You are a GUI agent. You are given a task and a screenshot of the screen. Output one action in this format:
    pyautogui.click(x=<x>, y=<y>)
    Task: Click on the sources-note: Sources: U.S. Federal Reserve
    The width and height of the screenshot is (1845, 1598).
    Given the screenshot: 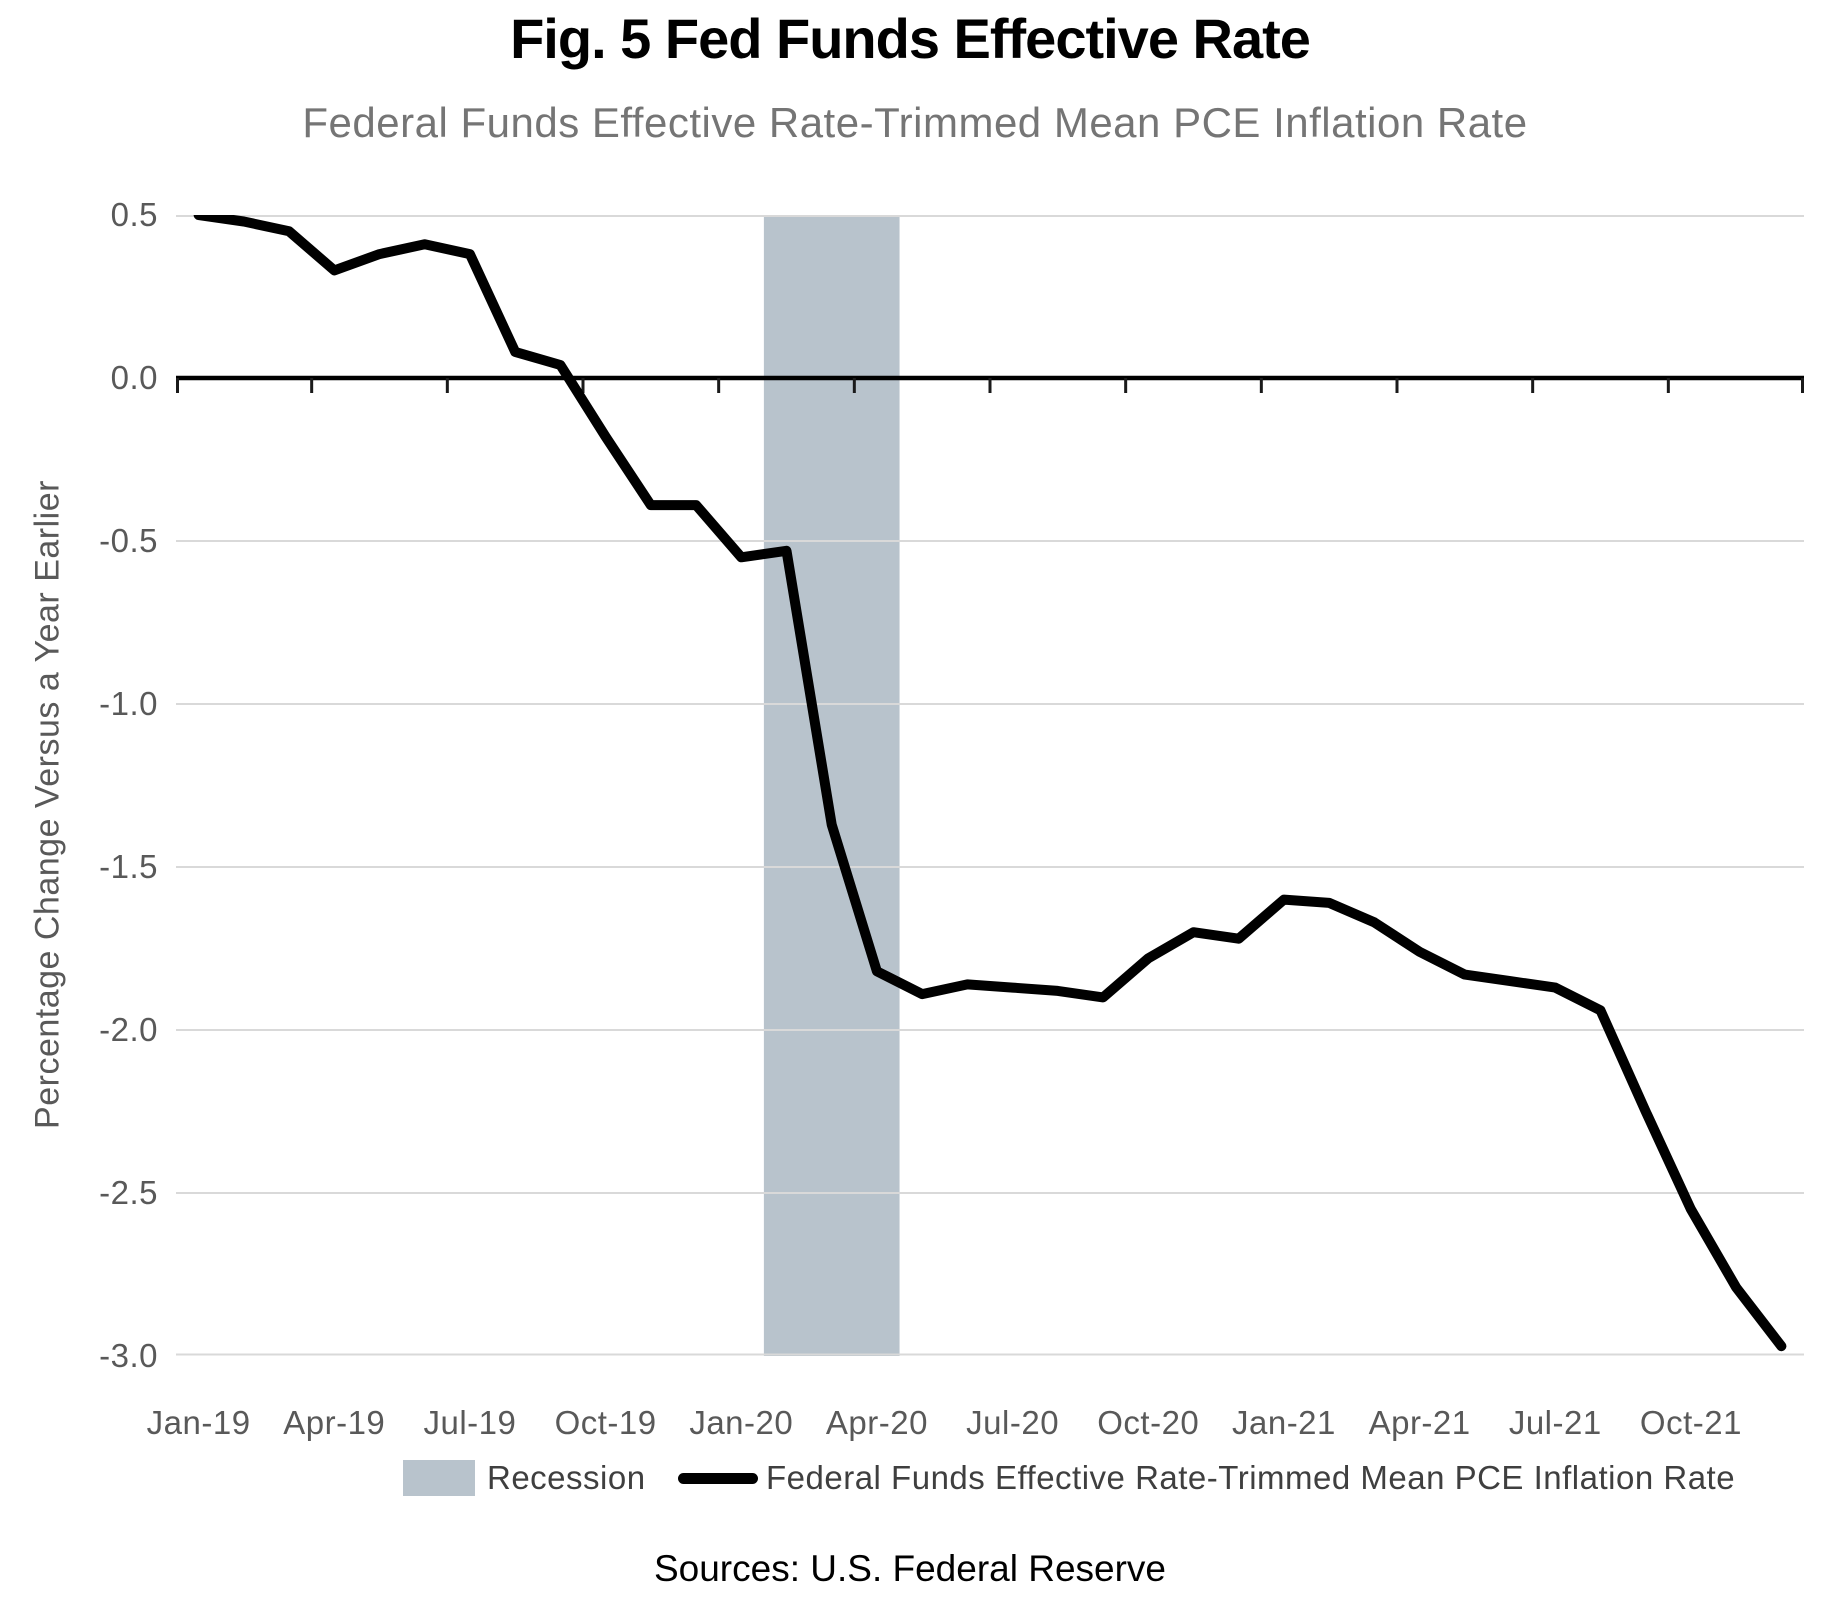 What is the action you would take?
    pyautogui.click(x=910, y=1568)
    